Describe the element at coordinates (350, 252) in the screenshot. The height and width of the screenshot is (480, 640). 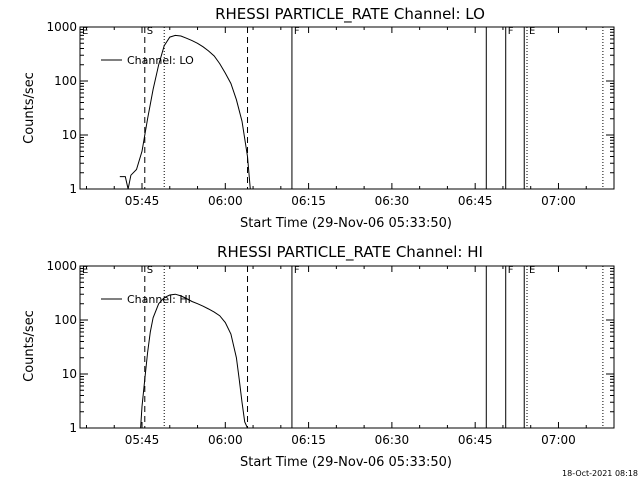
I see `chart-title: RHESSI PARTICLE_RATE Channel: HI` at that location.